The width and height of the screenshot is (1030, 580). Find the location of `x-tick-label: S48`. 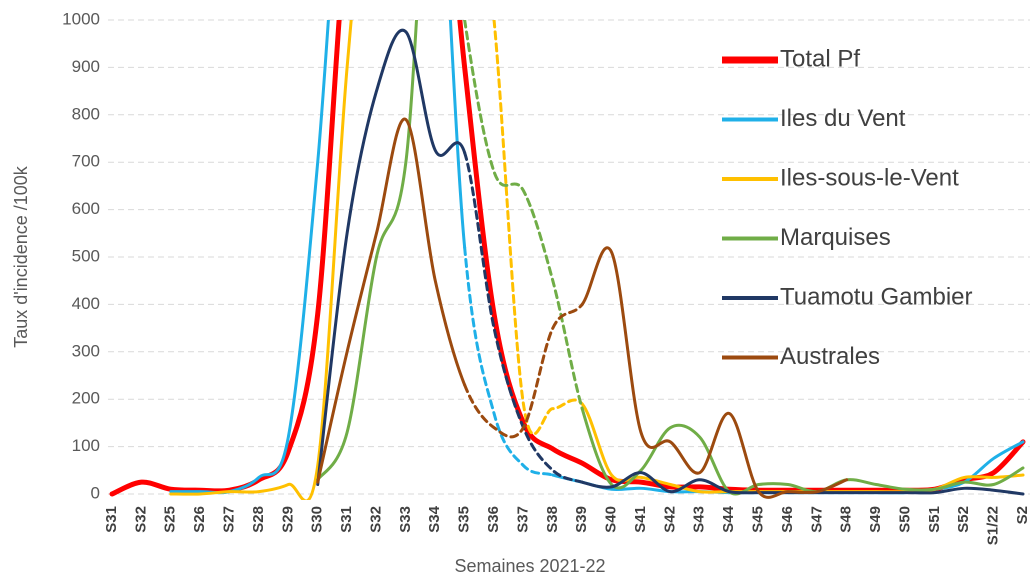

x-tick-label: S48 is located at coordinates (846, 519).